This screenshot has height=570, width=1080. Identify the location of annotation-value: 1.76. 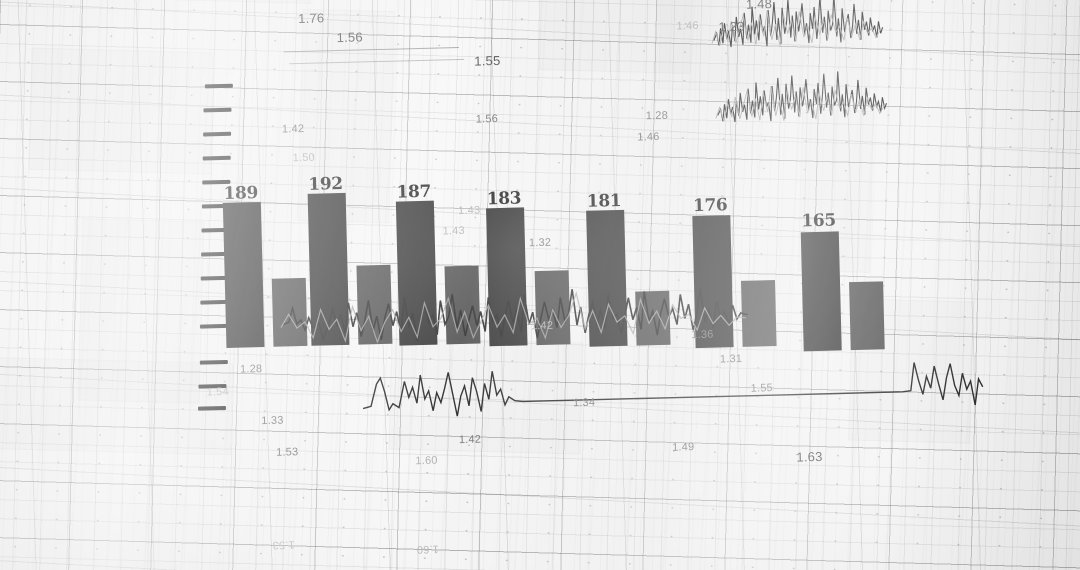
(311, 18).